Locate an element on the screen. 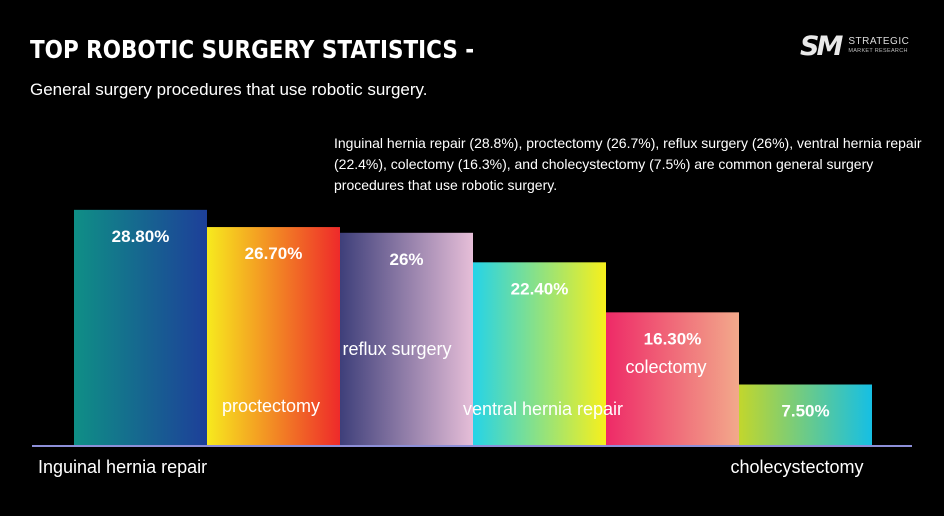 This screenshot has height=516, width=944. value-label-0: 28.80% is located at coordinates (141, 236).